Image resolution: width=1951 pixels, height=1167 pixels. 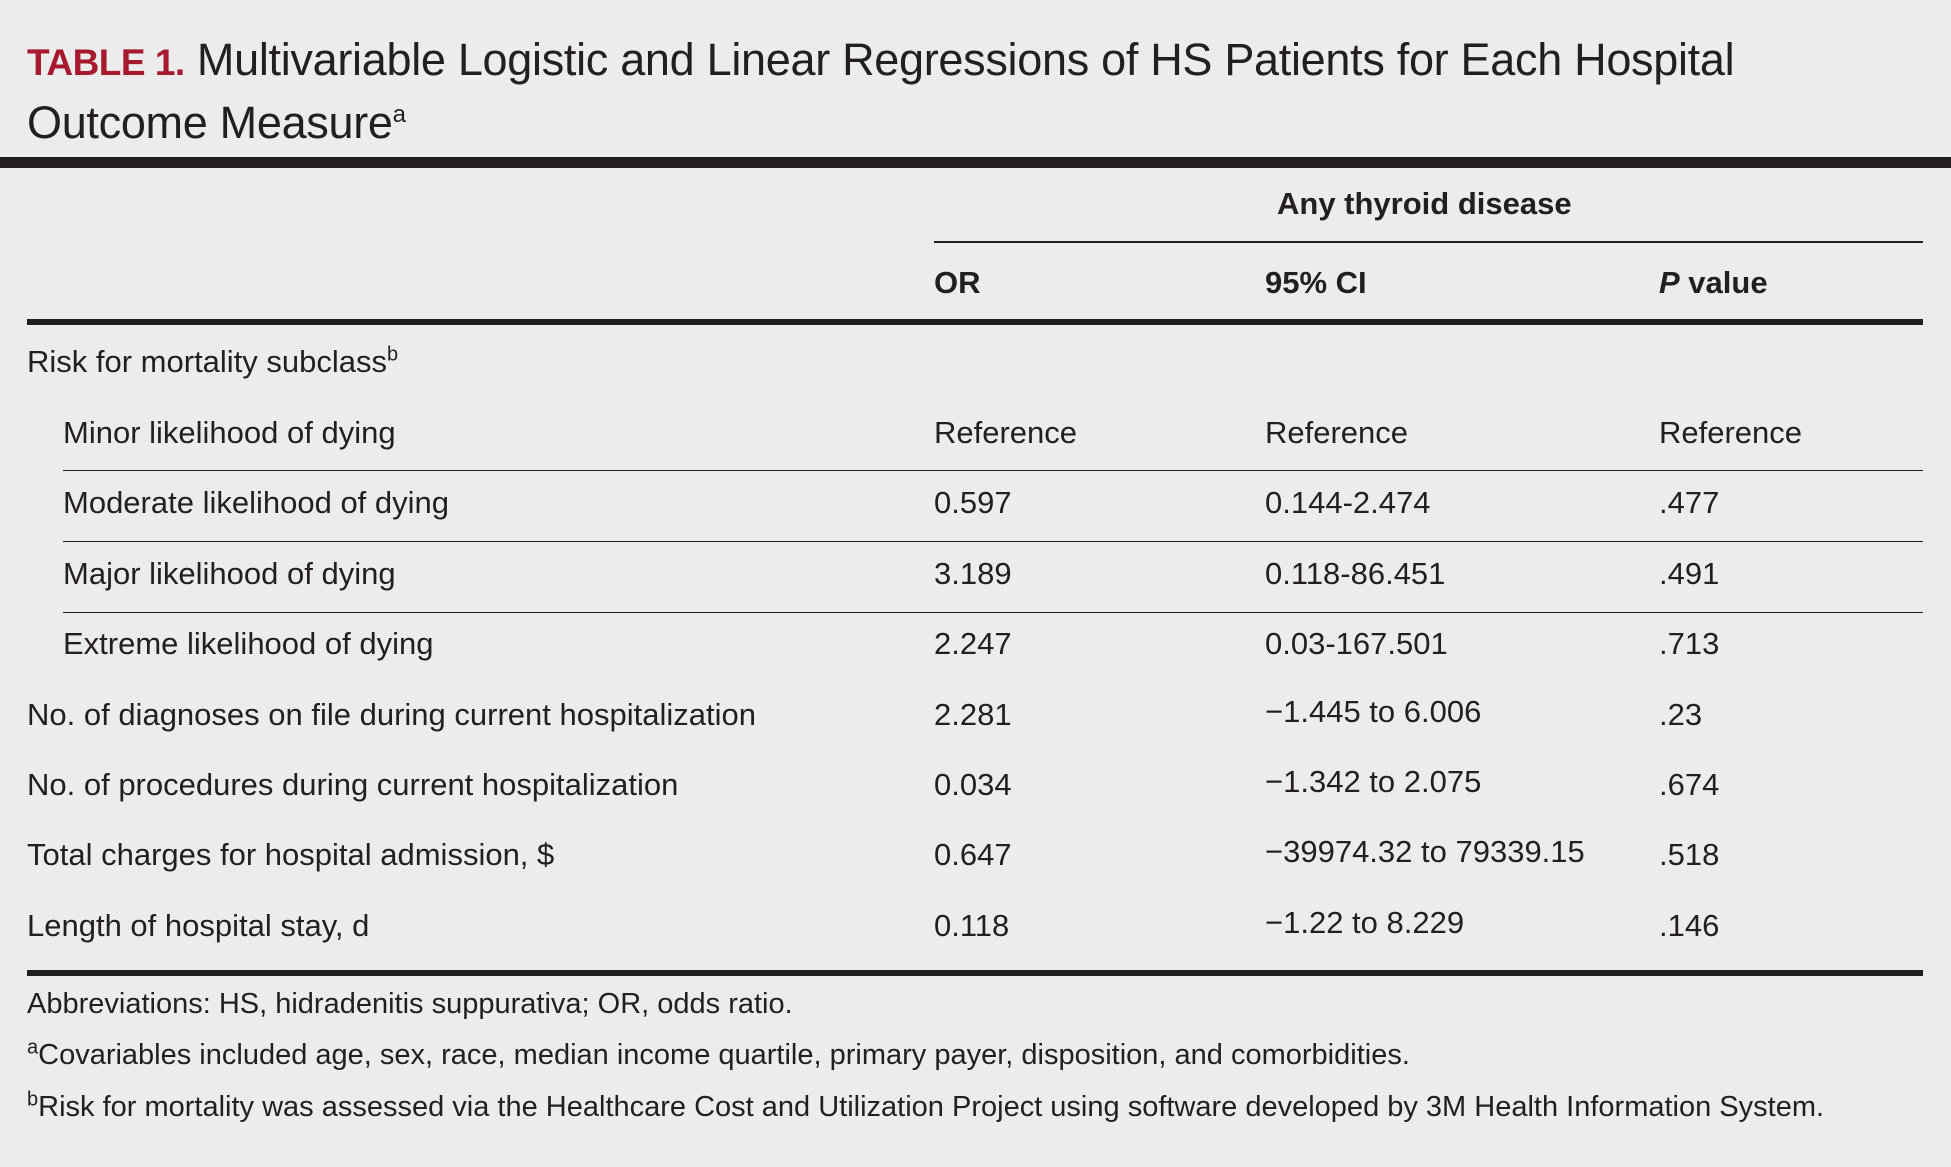 What do you see at coordinates (106, 62) in the screenshot?
I see `table-label: TABLE 1.` at bounding box center [106, 62].